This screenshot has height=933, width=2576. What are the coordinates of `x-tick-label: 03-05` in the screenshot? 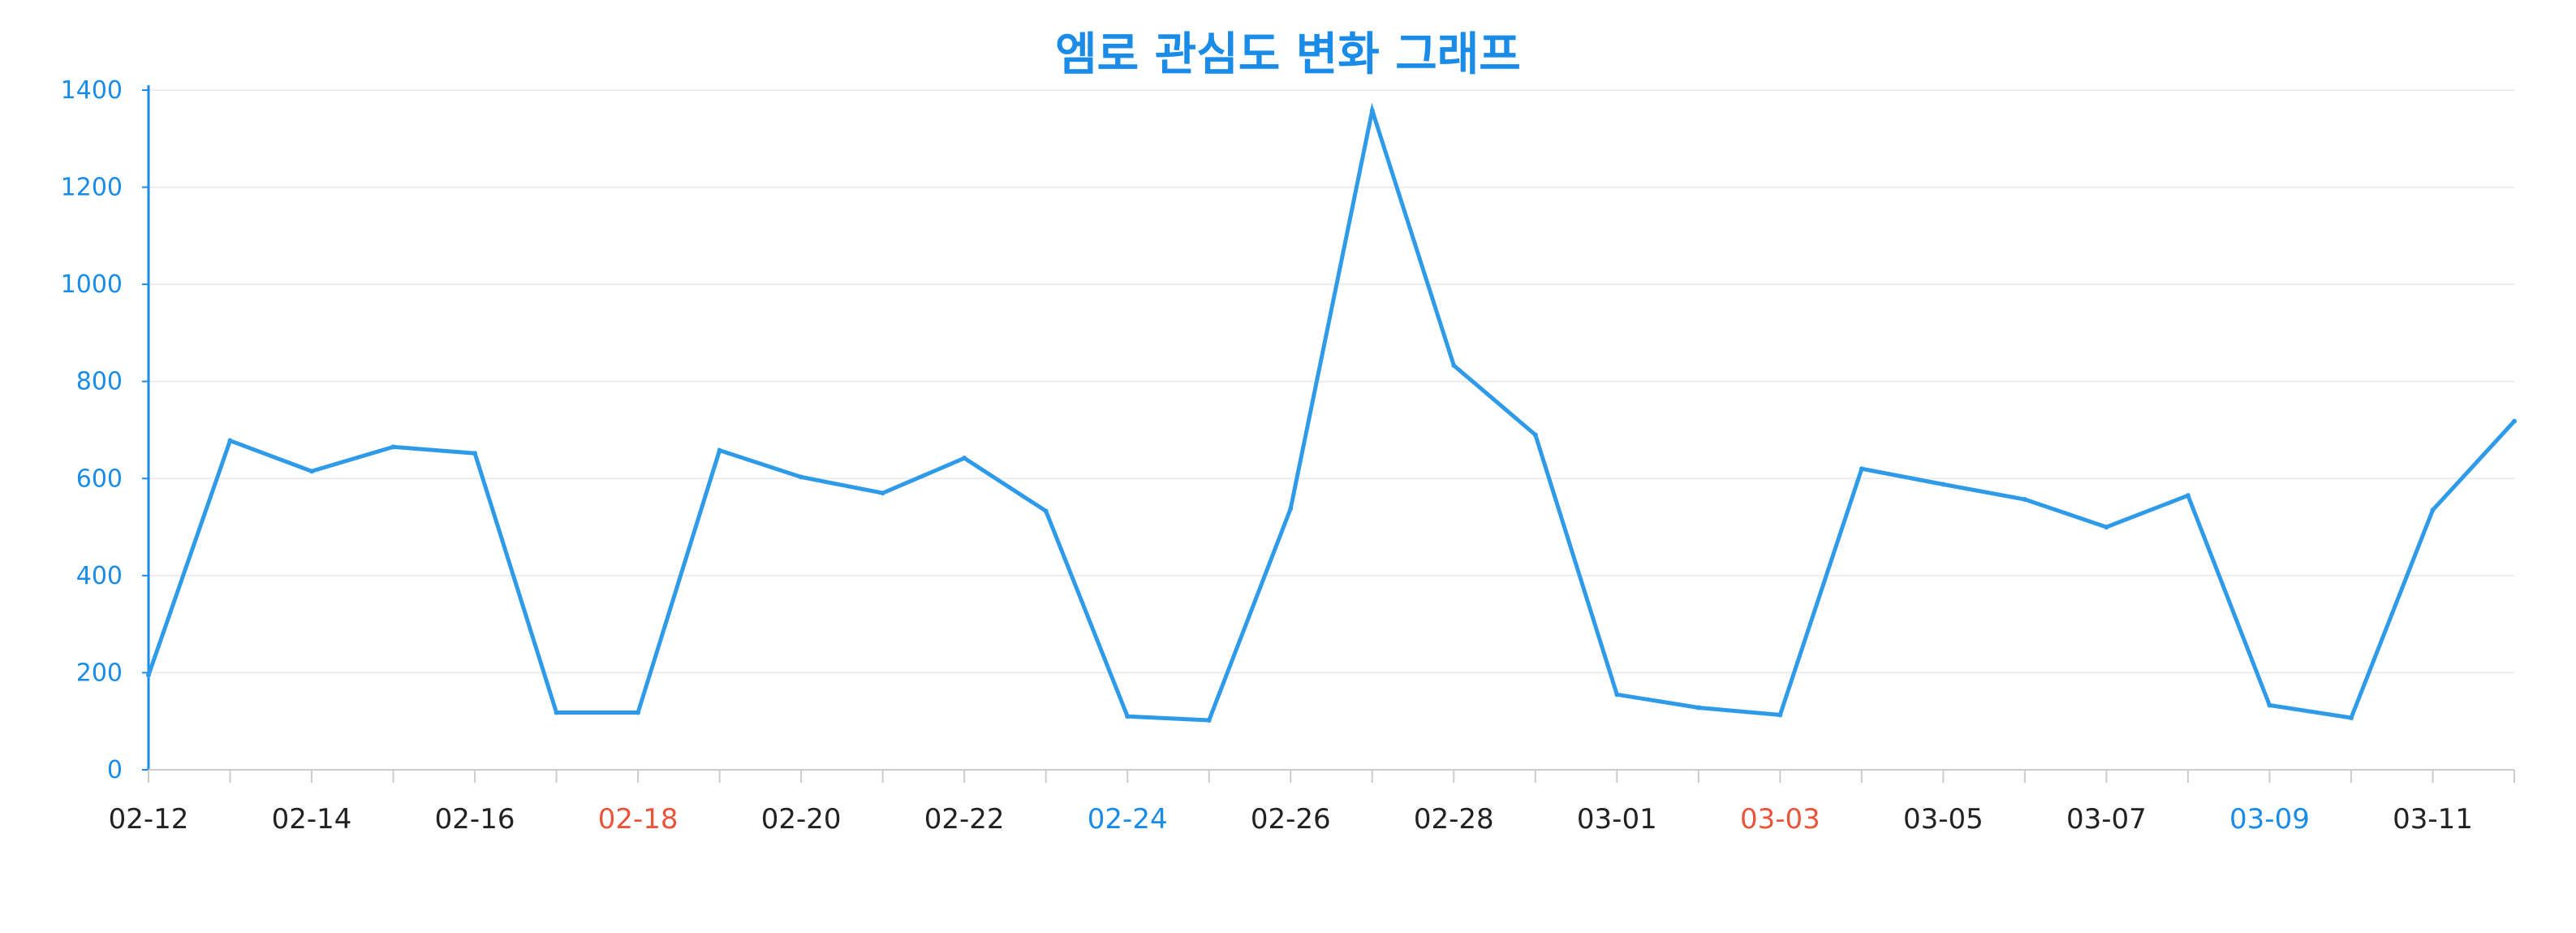 It's located at (1944, 819).